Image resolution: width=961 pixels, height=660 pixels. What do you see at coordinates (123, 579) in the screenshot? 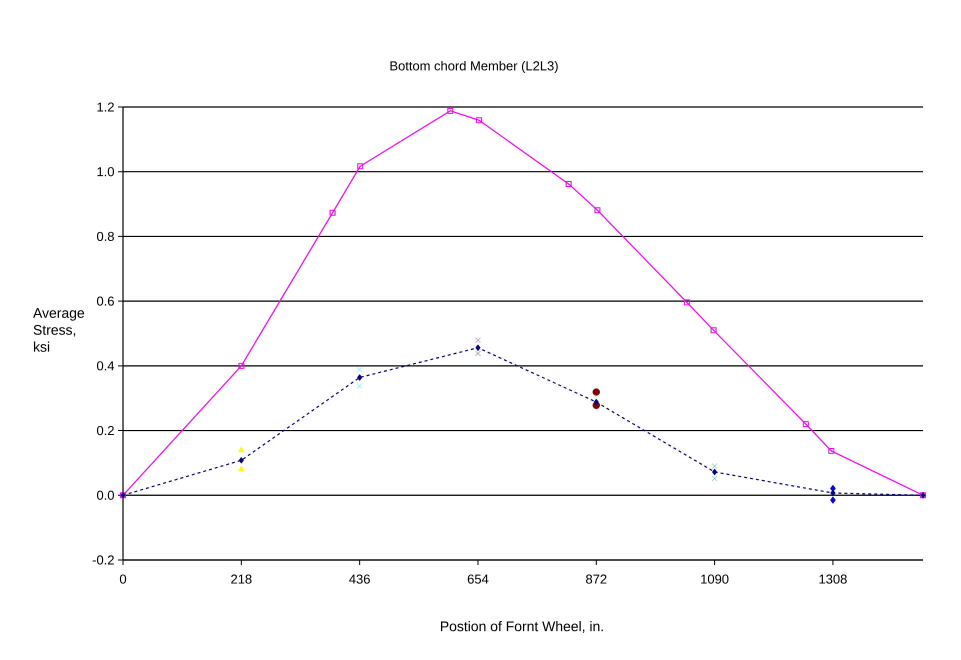
I see `x-tick-label: 0` at bounding box center [123, 579].